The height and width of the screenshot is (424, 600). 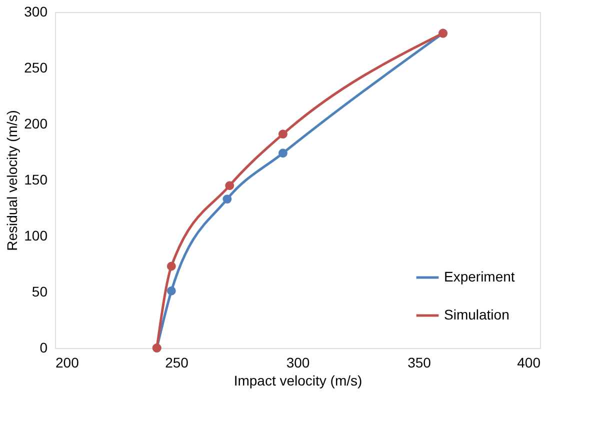 I want to click on x-tick-label: 300, so click(x=298, y=362).